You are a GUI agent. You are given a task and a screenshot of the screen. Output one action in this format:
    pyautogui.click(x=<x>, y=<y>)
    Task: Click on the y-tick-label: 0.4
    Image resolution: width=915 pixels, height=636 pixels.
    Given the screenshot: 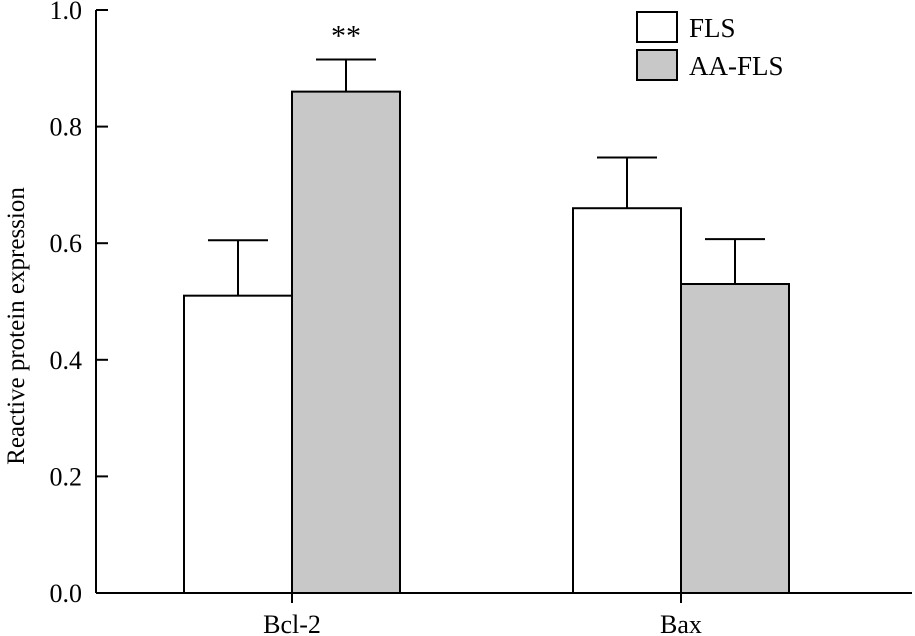 What is the action you would take?
    pyautogui.click(x=66, y=360)
    